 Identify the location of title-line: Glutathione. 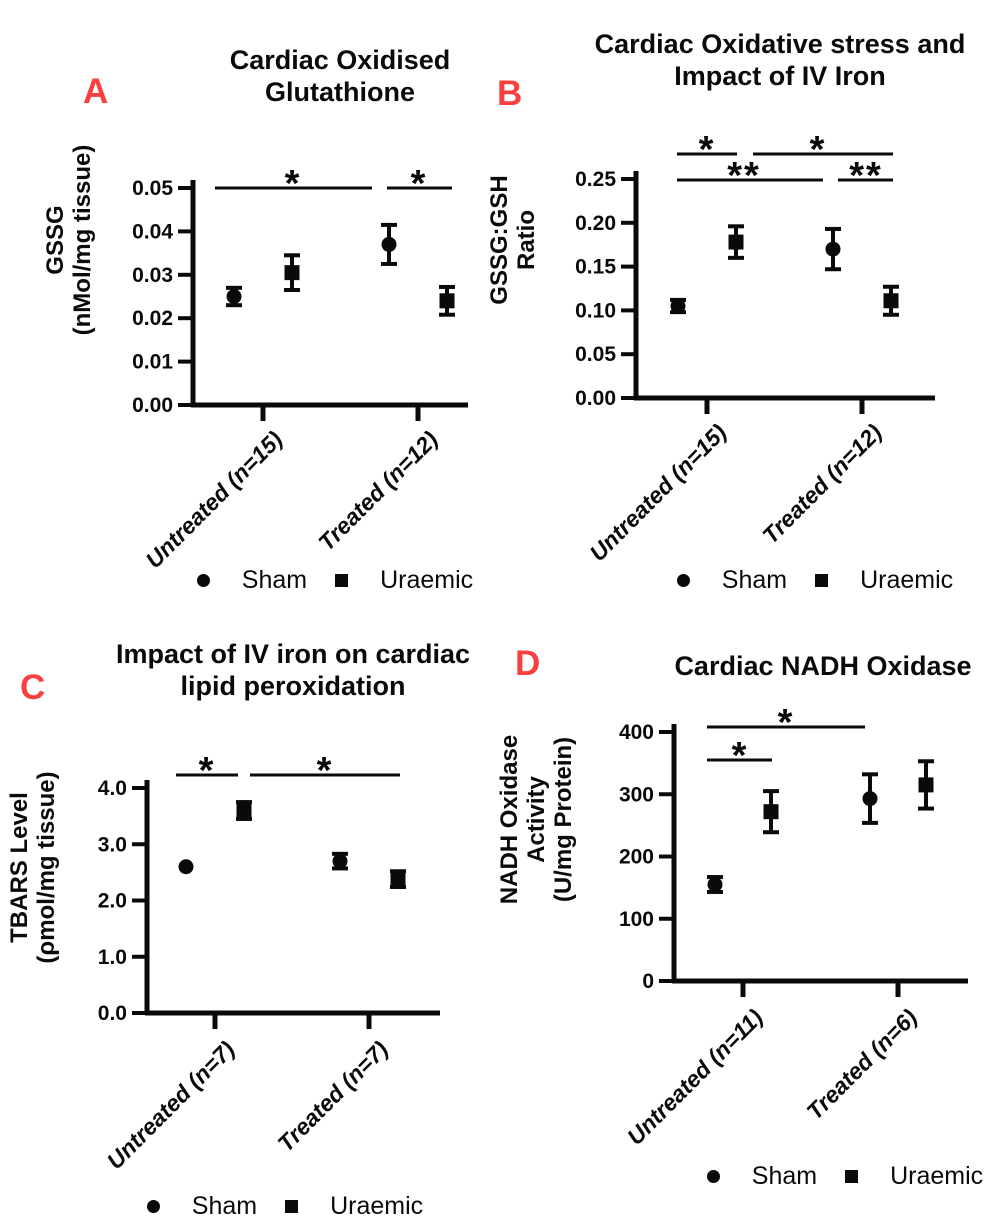
(340, 92).